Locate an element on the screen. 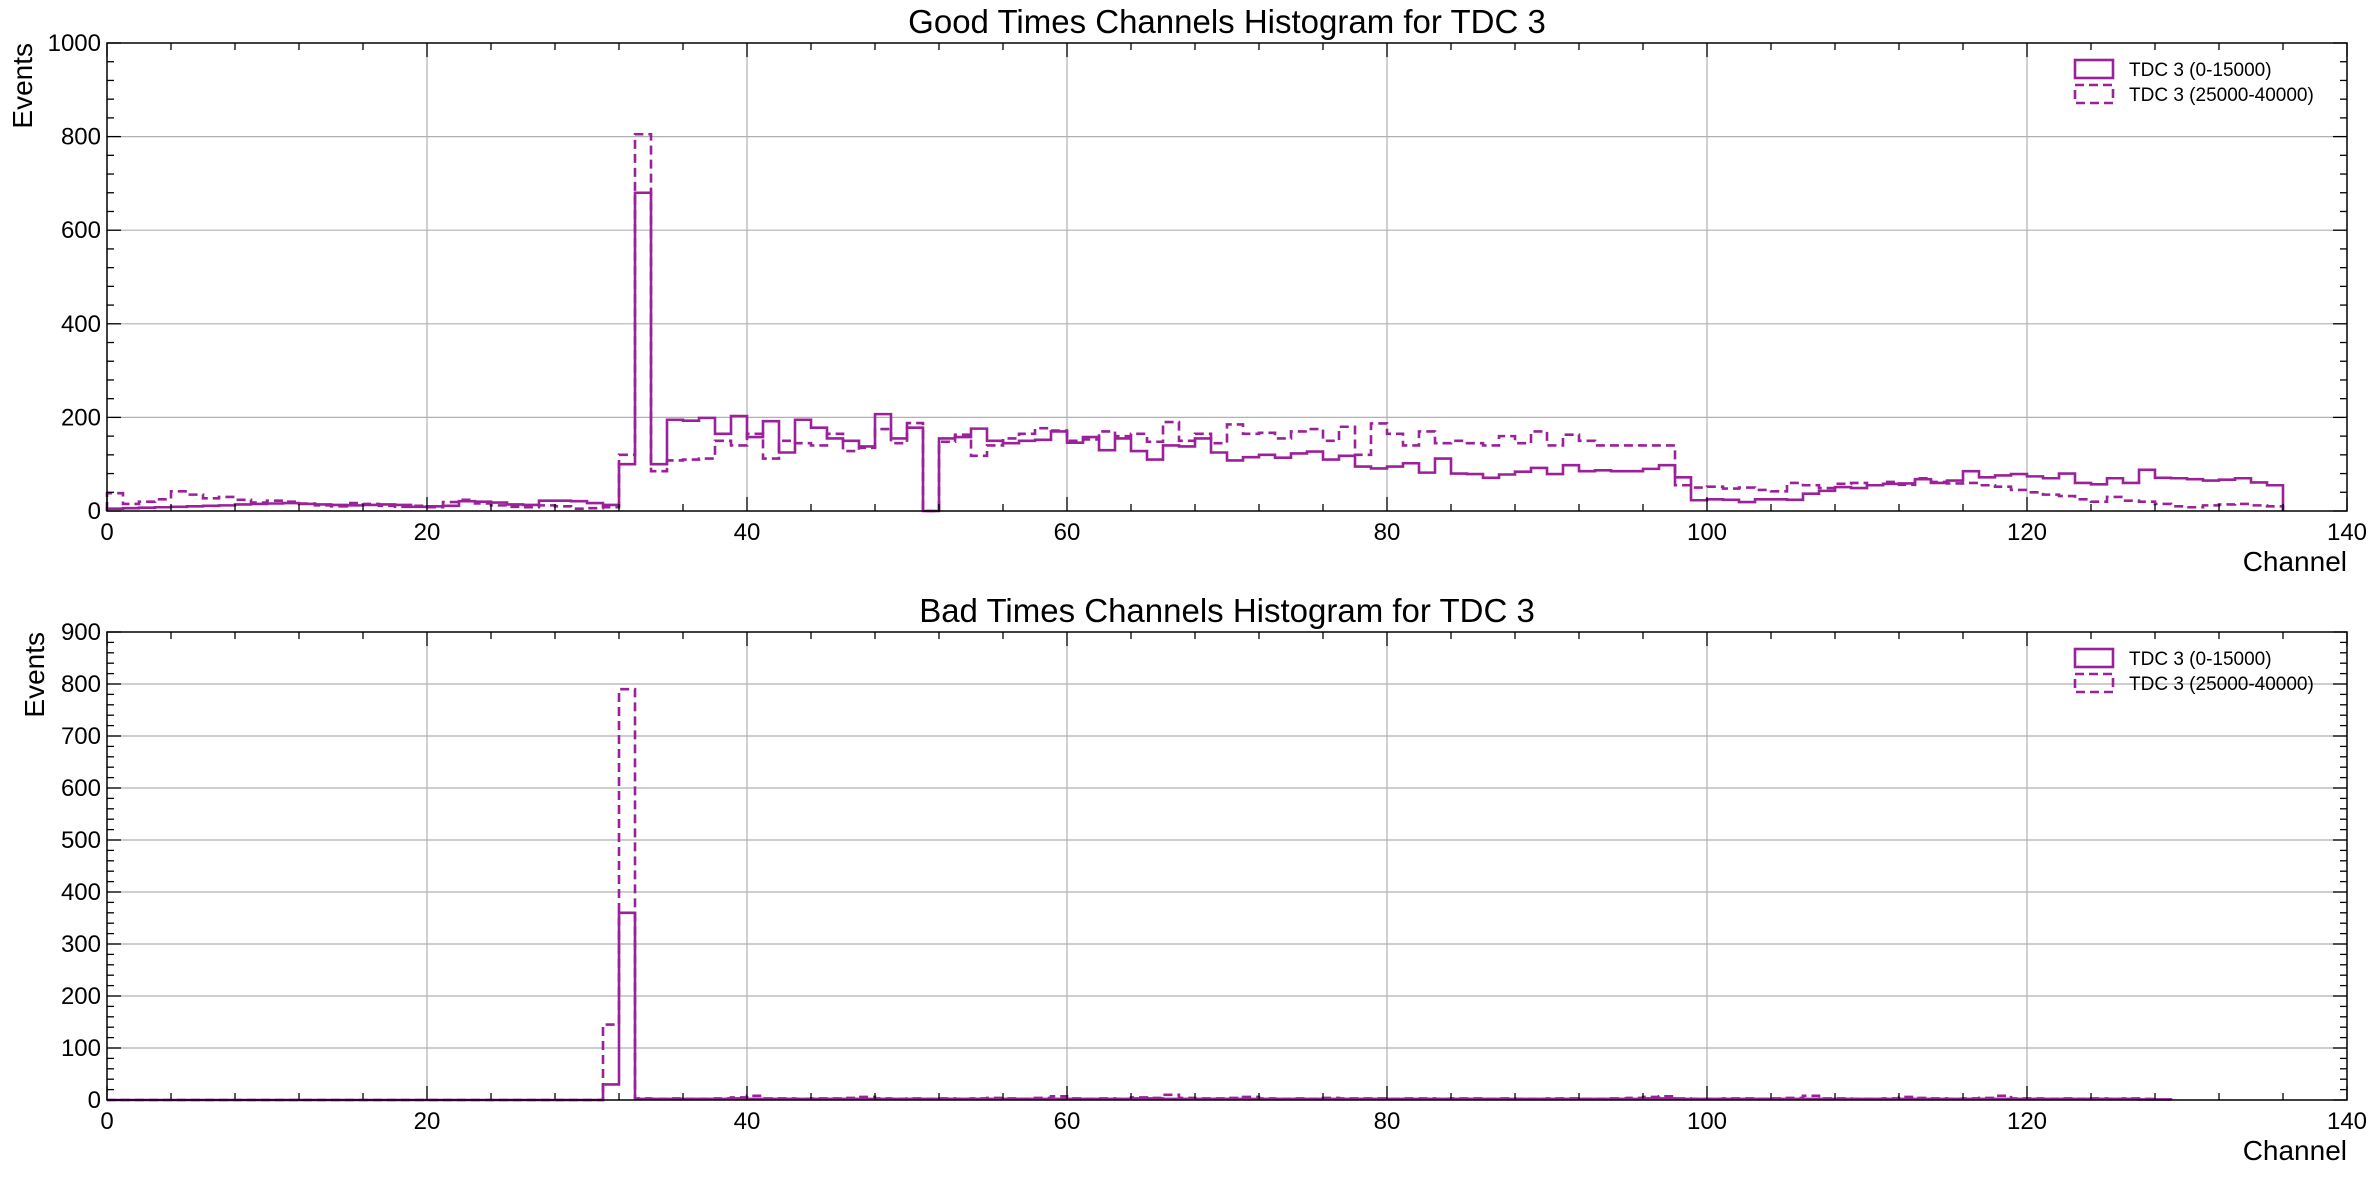 This screenshot has width=2377, height=1178. bad-times-legend: TDC 3 (0-15000) TDC 3 (25000-40000) is located at coordinates (2193, 671).